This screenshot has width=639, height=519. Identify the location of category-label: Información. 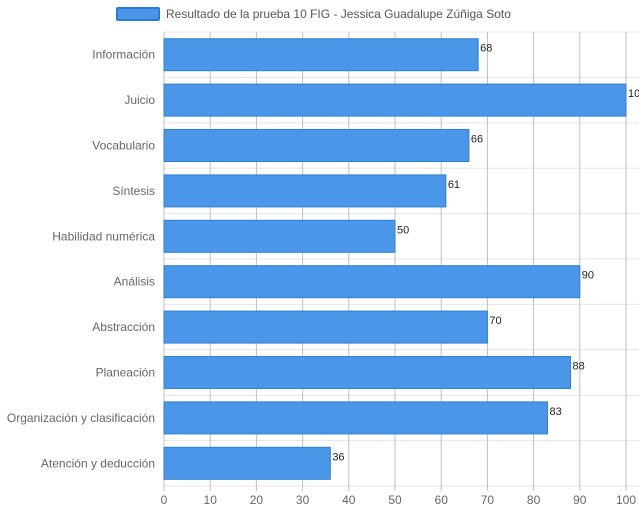
(123, 55).